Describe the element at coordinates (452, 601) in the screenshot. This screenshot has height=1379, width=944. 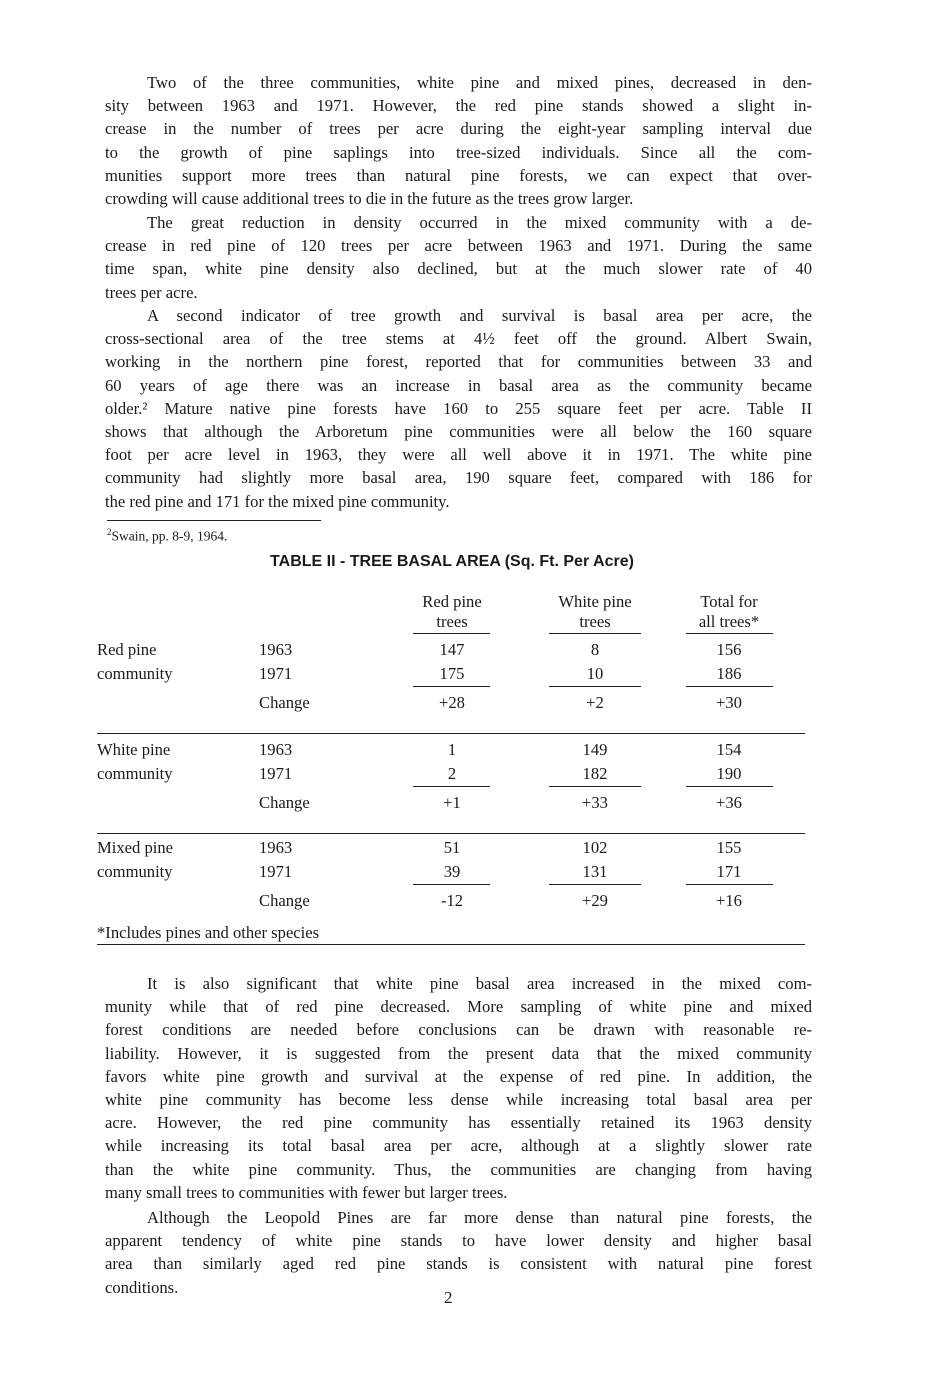
I see `column-header: Red pine` at that location.